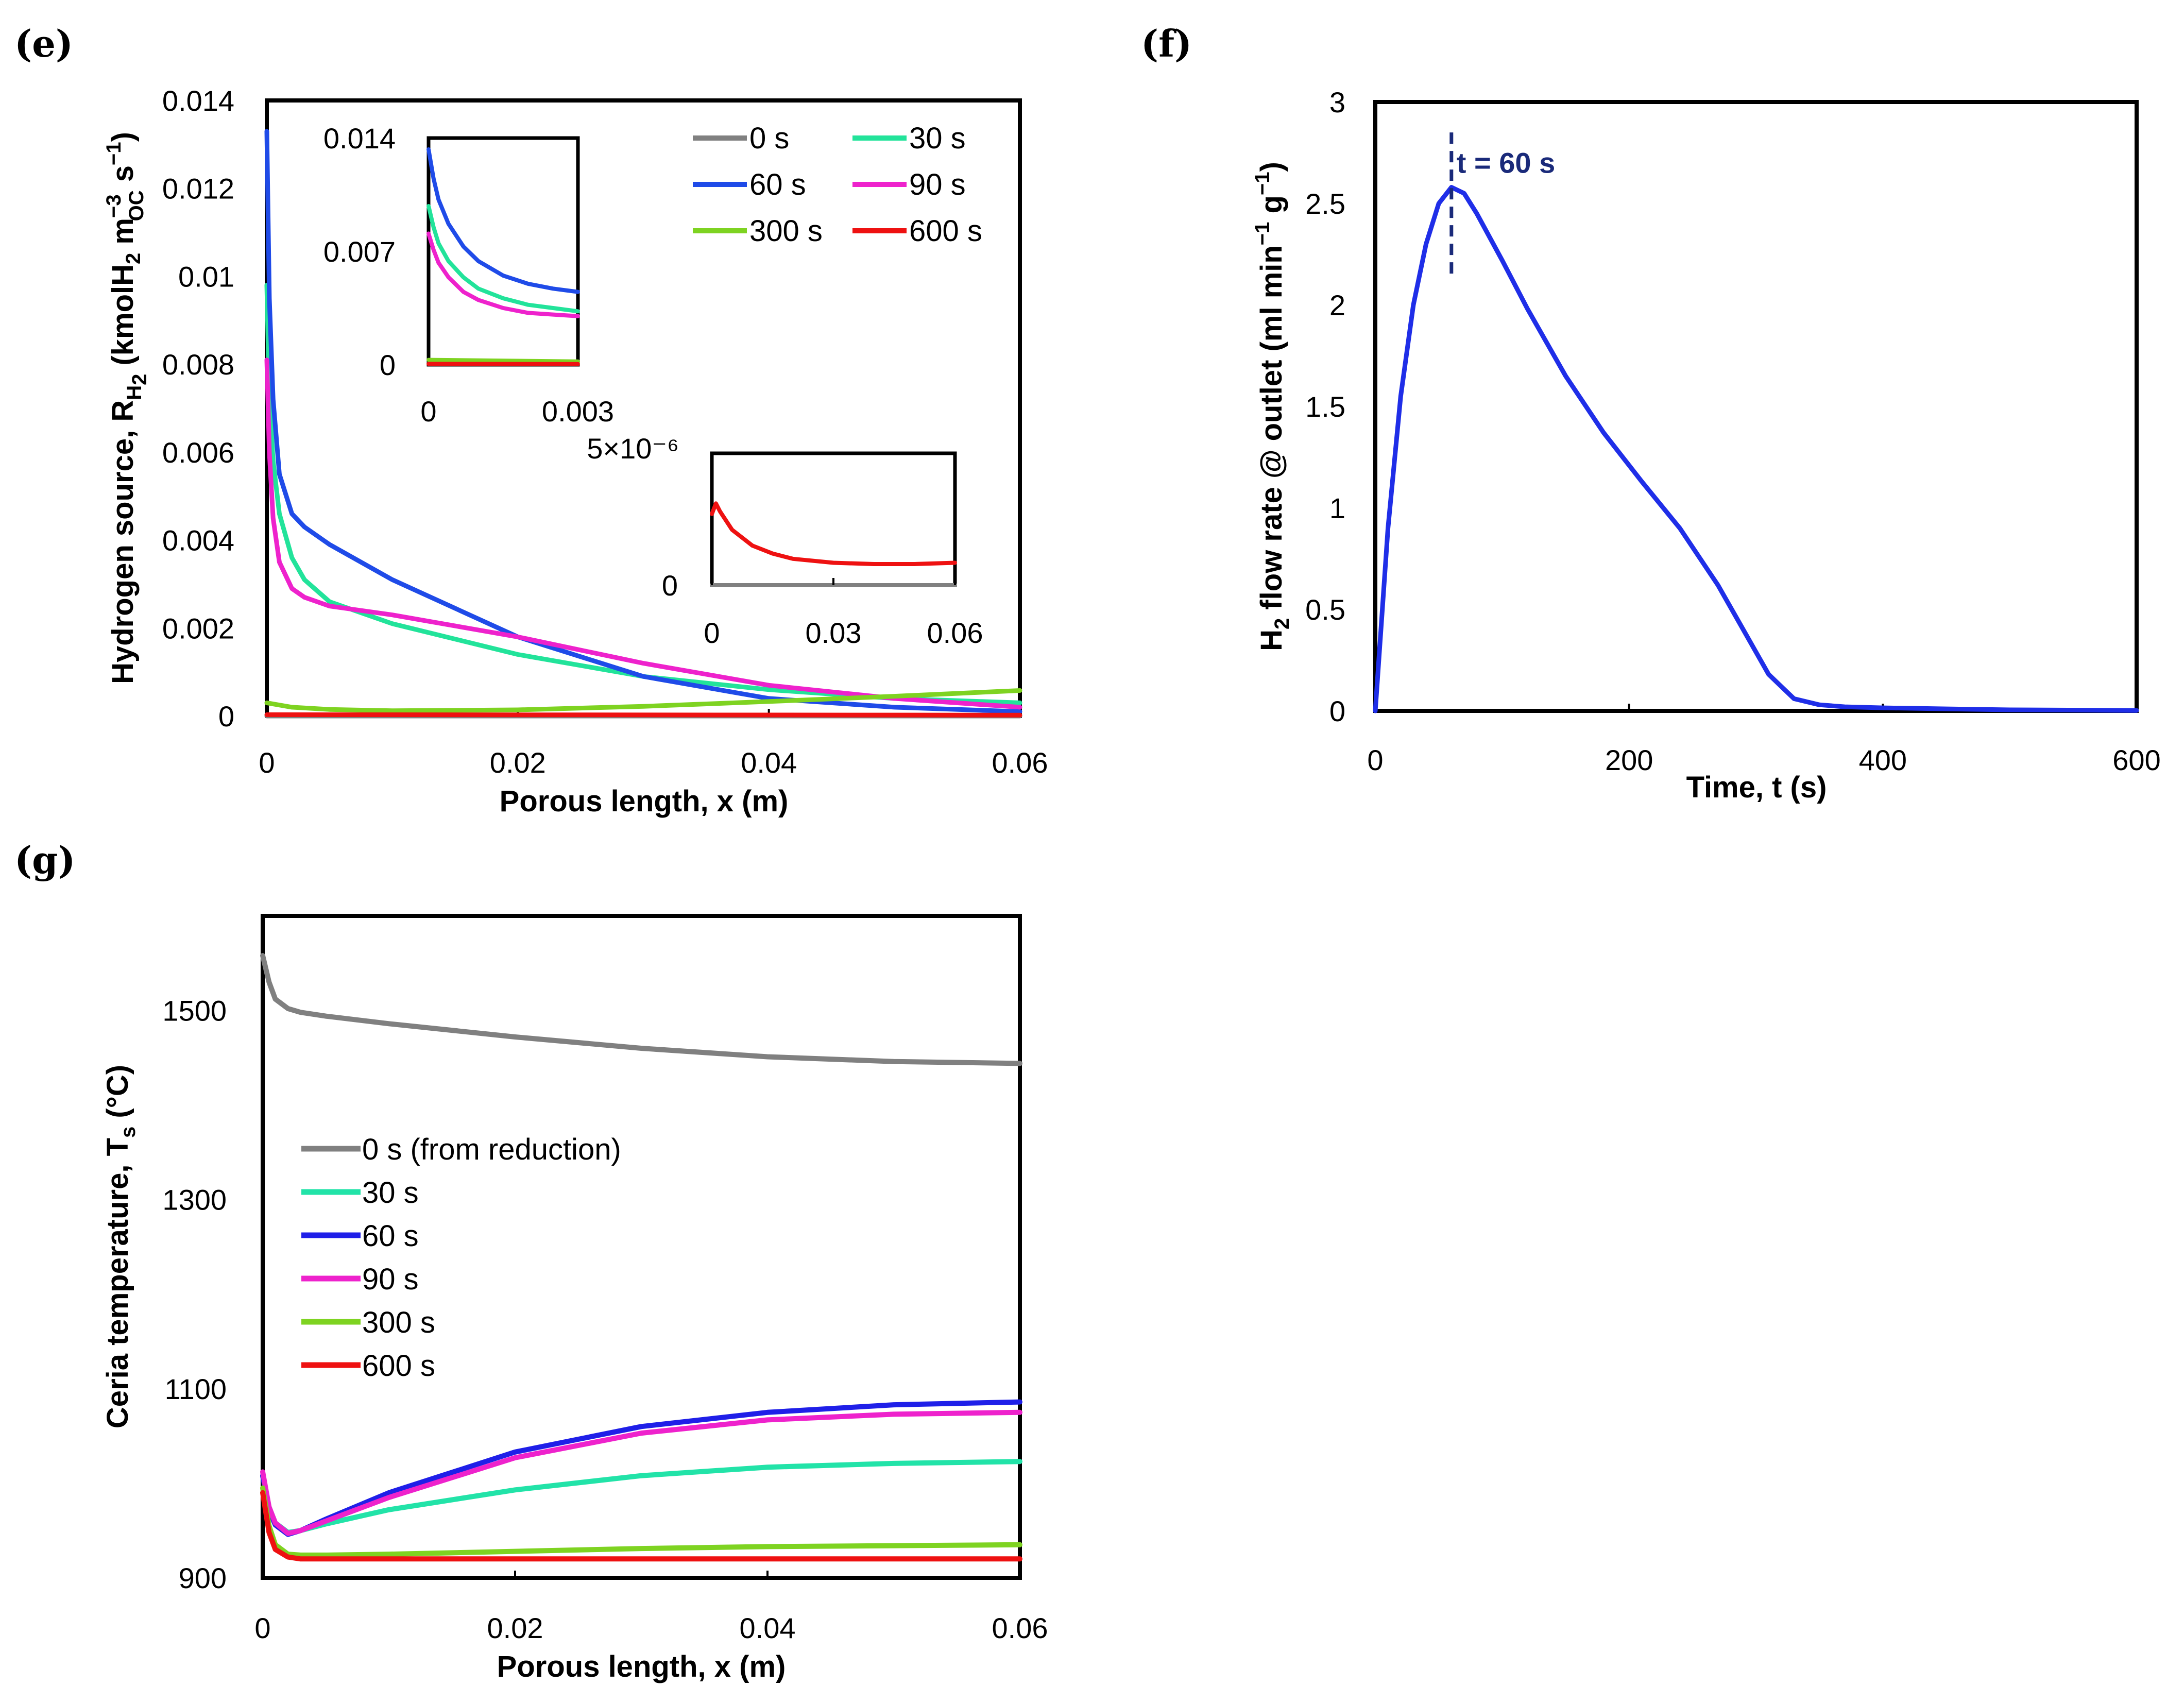 The width and height of the screenshot is (2184, 1703). What do you see at coordinates (359, 138) in the screenshot?
I see `inset1-ytick-label: 0.014` at bounding box center [359, 138].